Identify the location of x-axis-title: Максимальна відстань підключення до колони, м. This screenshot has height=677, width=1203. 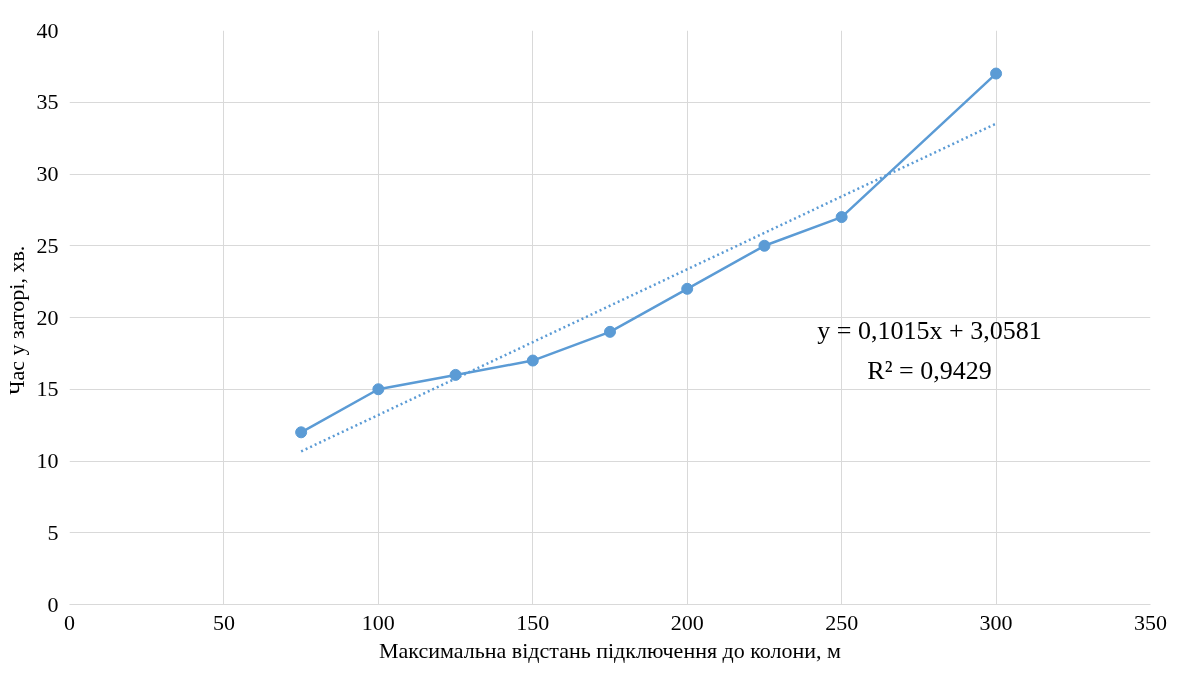
(610, 650).